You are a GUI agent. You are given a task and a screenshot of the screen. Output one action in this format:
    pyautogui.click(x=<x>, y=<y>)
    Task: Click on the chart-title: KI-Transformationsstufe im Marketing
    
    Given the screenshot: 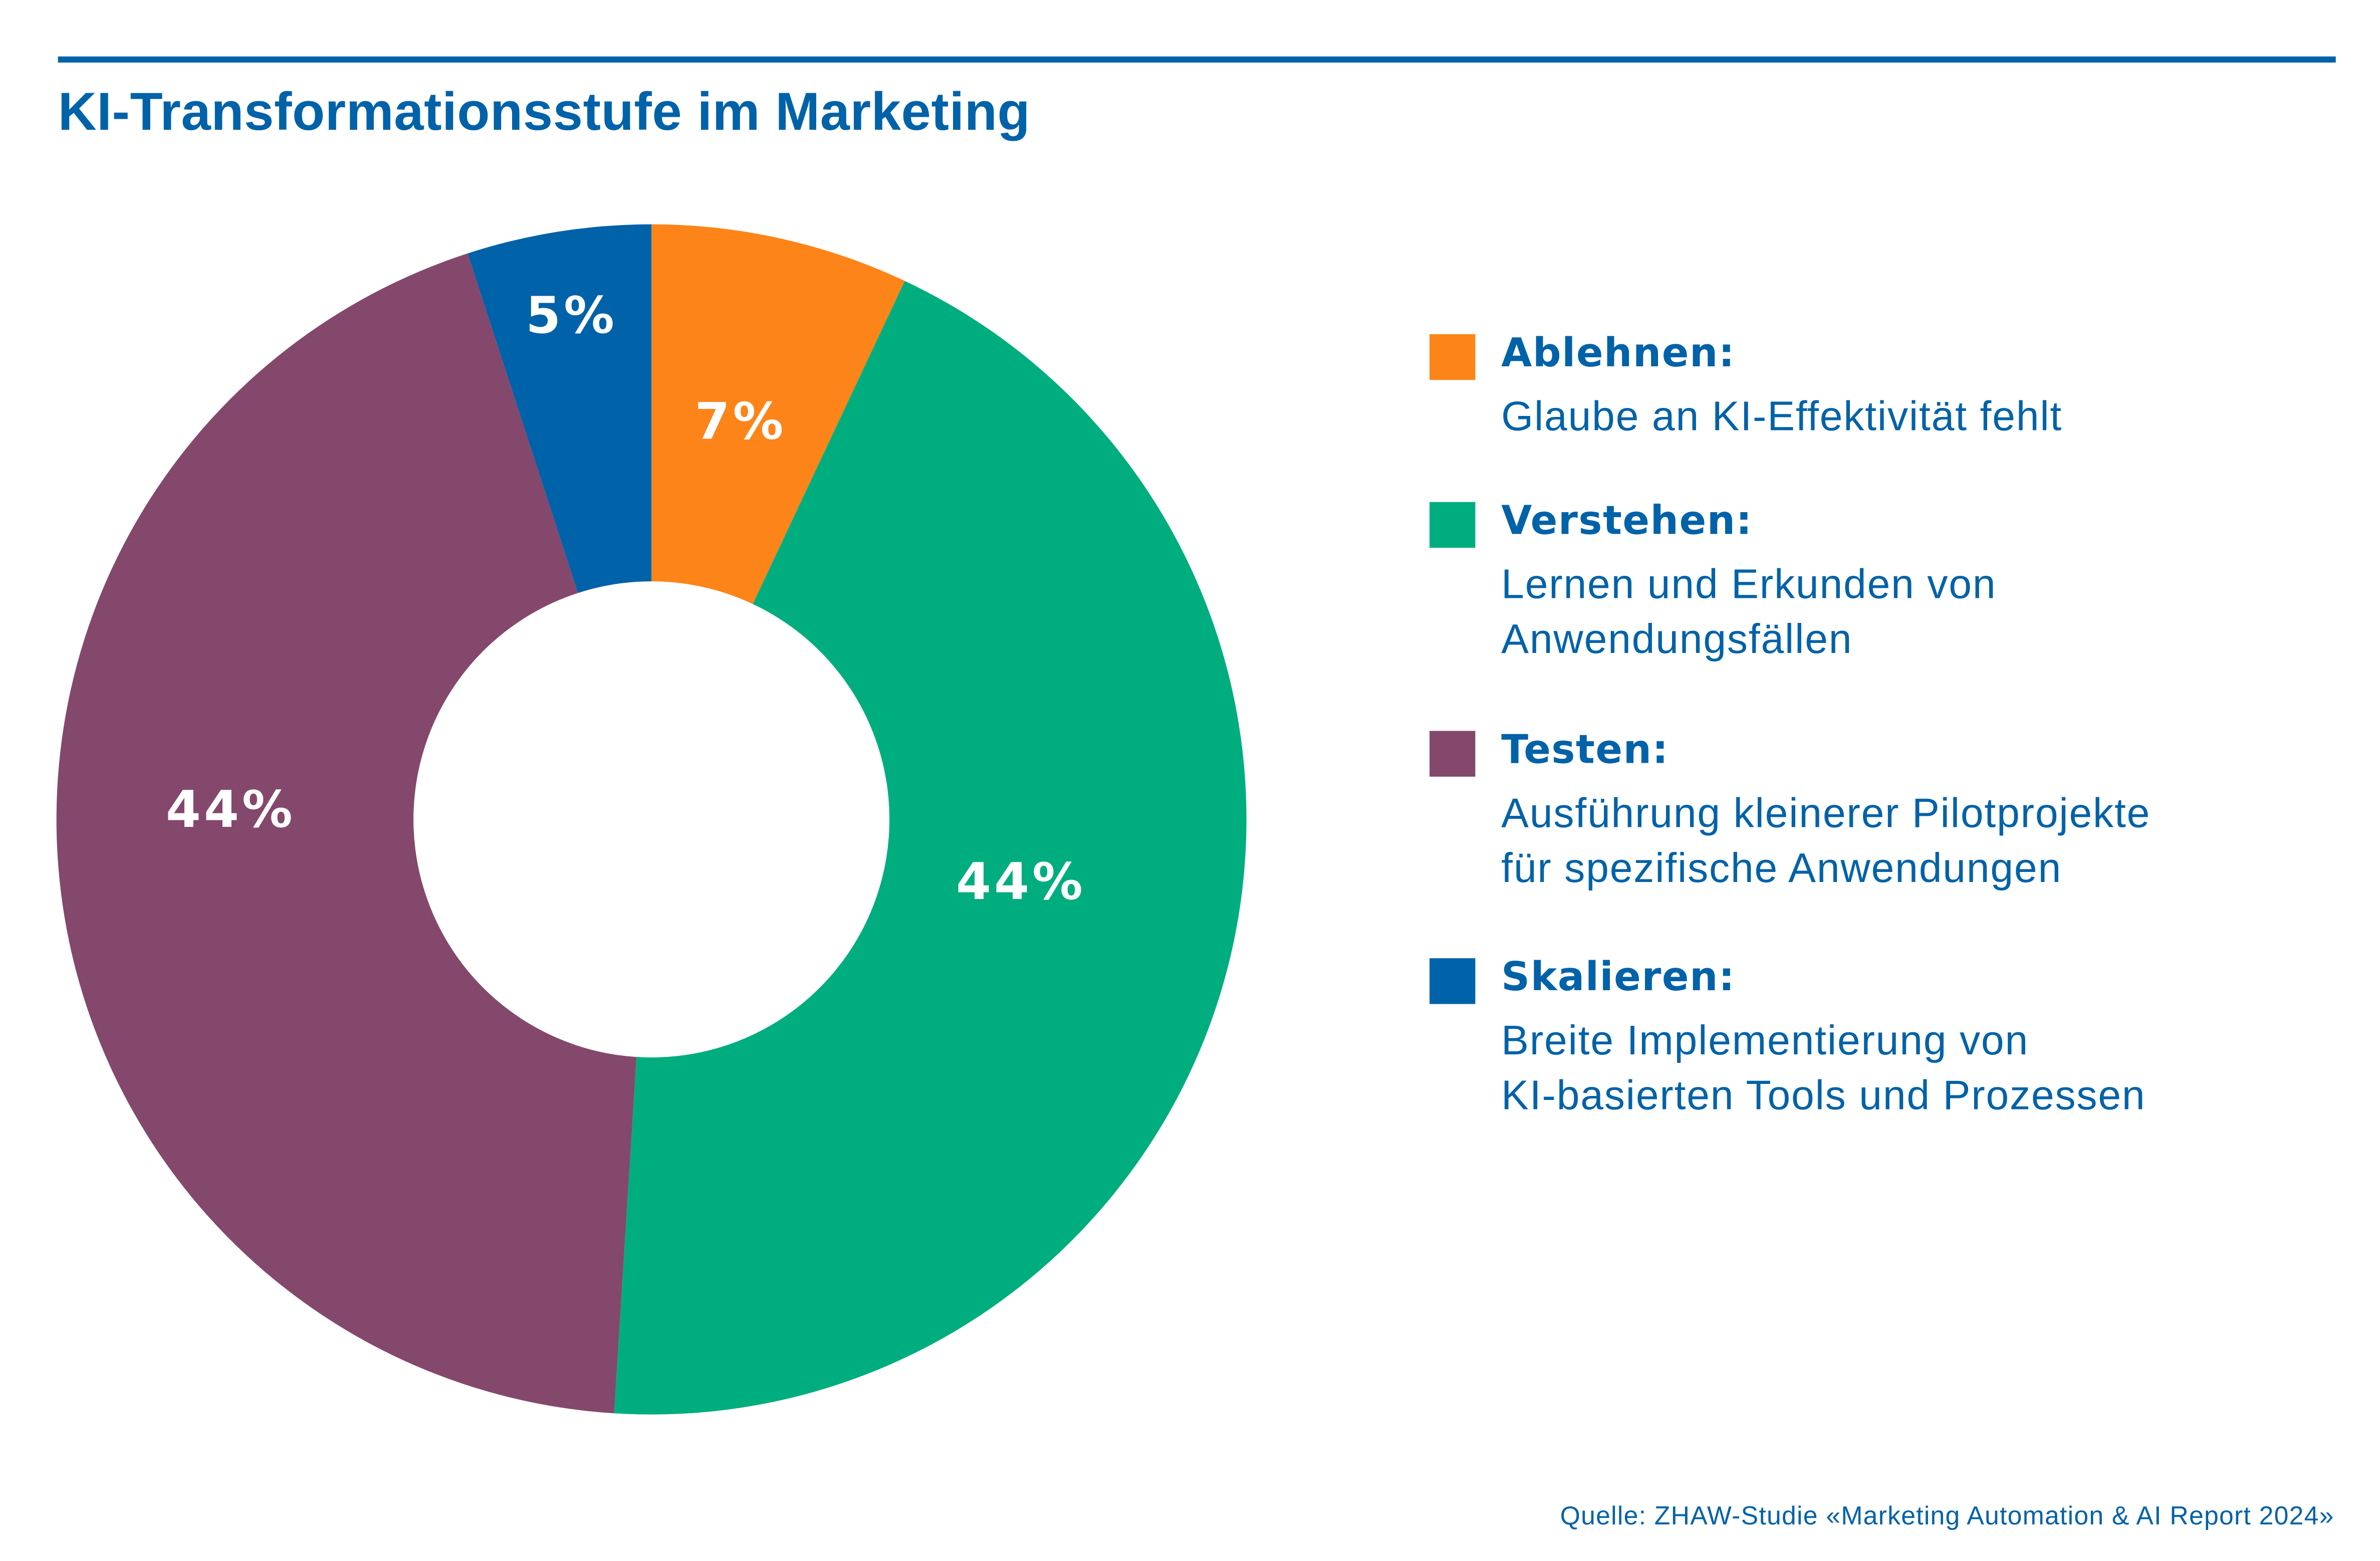 What is the action you would take?
    pyautogui.click(x=544, y=112)
    